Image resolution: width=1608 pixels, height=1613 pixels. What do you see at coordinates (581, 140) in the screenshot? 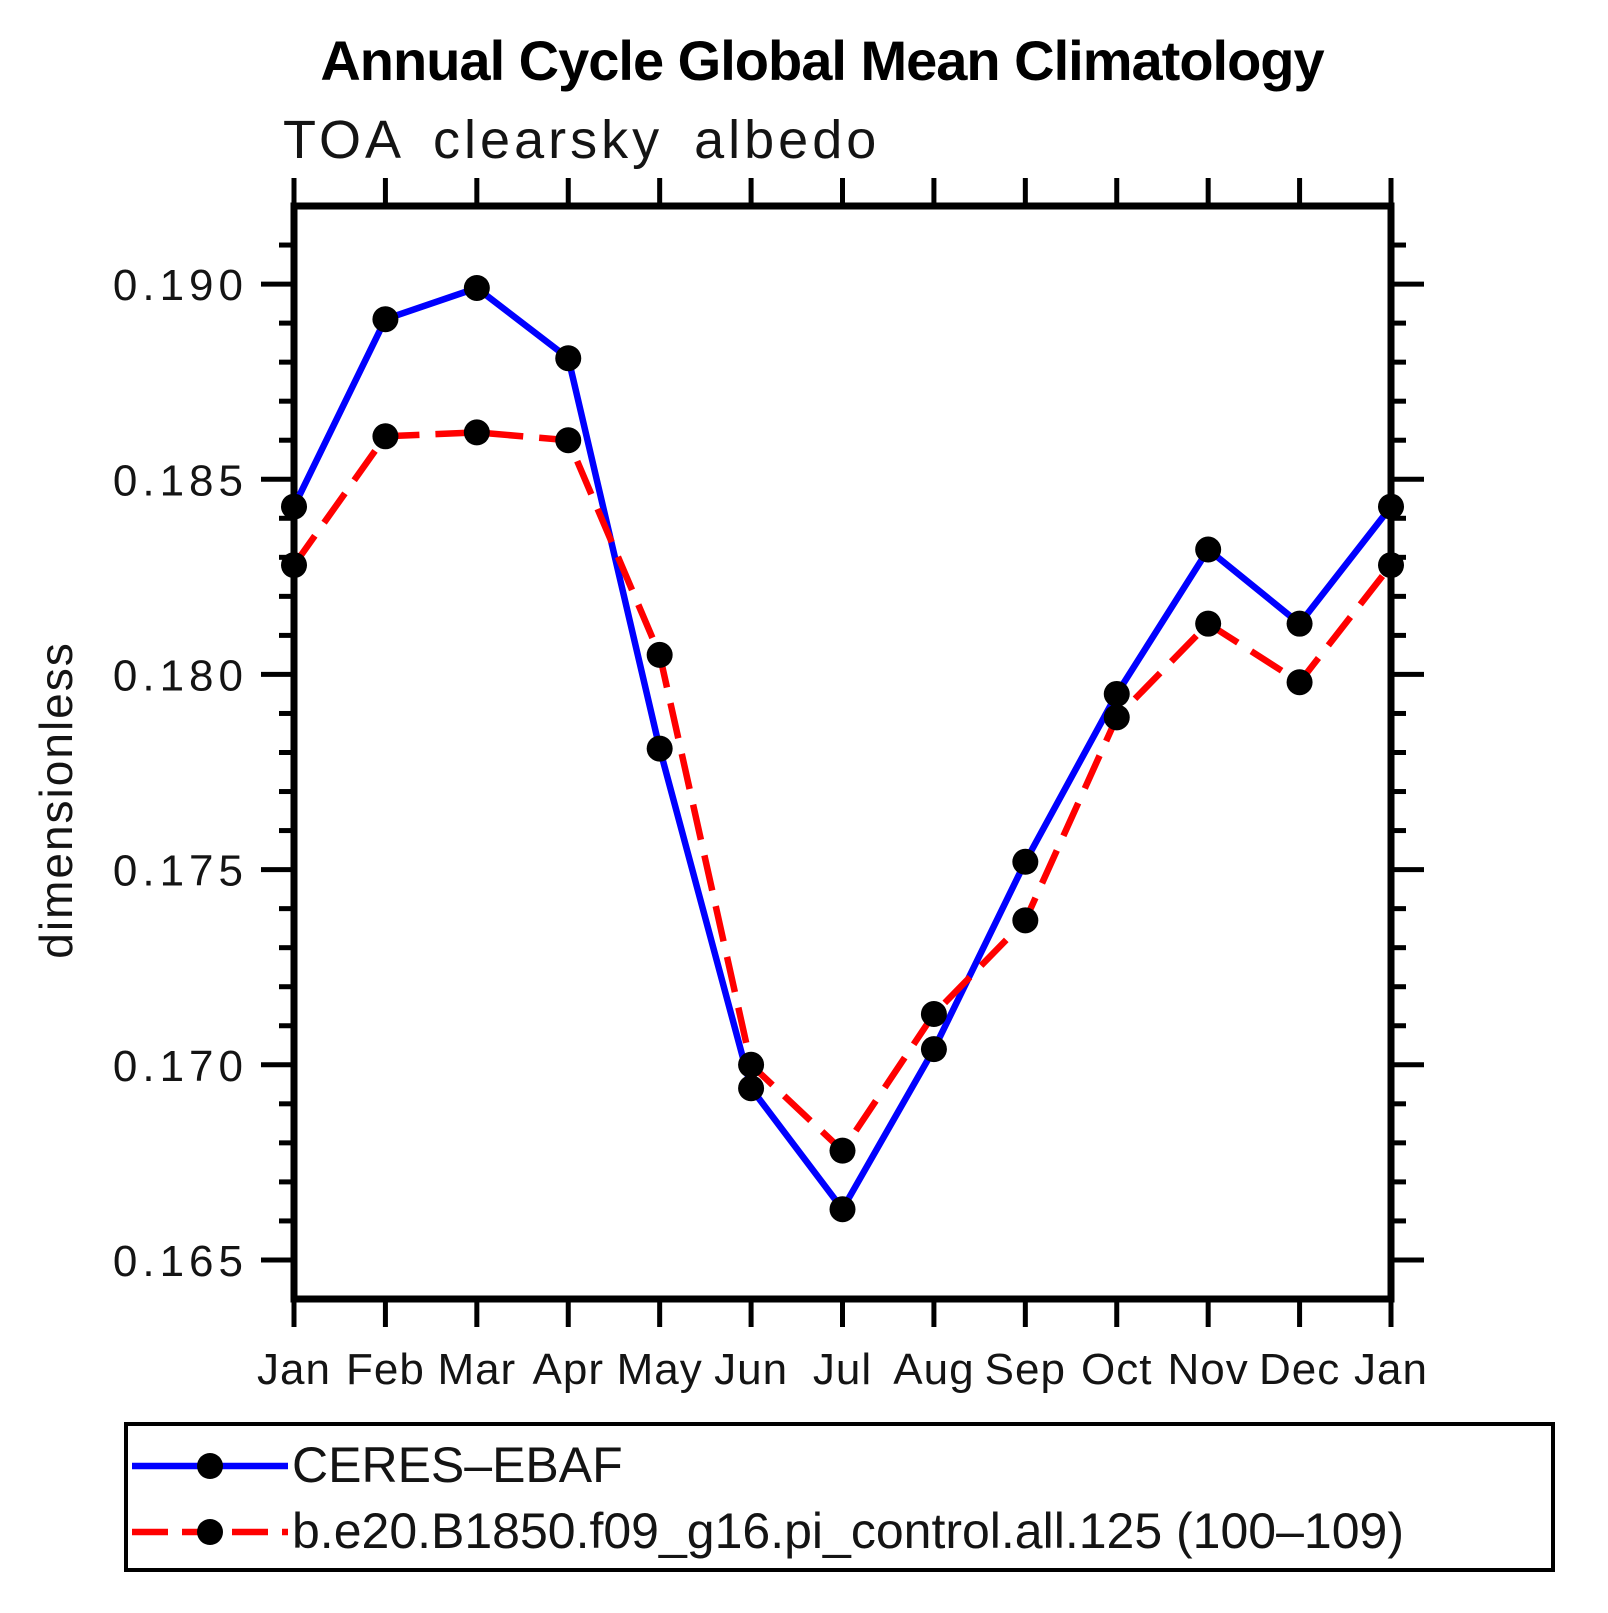
I see `chart-subtitle: TOA clearsky albedo` at bounding box center [581, 140].